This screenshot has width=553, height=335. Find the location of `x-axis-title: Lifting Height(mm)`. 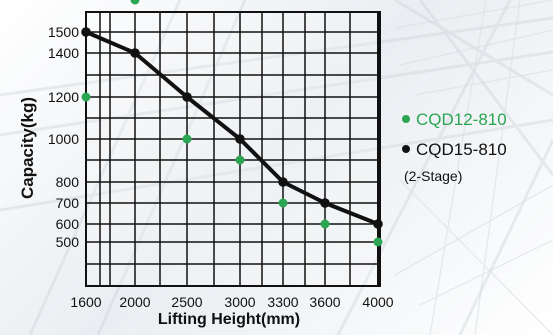

x-axis-title: Lifting Height(mm) is located at coordinates (229, 319).